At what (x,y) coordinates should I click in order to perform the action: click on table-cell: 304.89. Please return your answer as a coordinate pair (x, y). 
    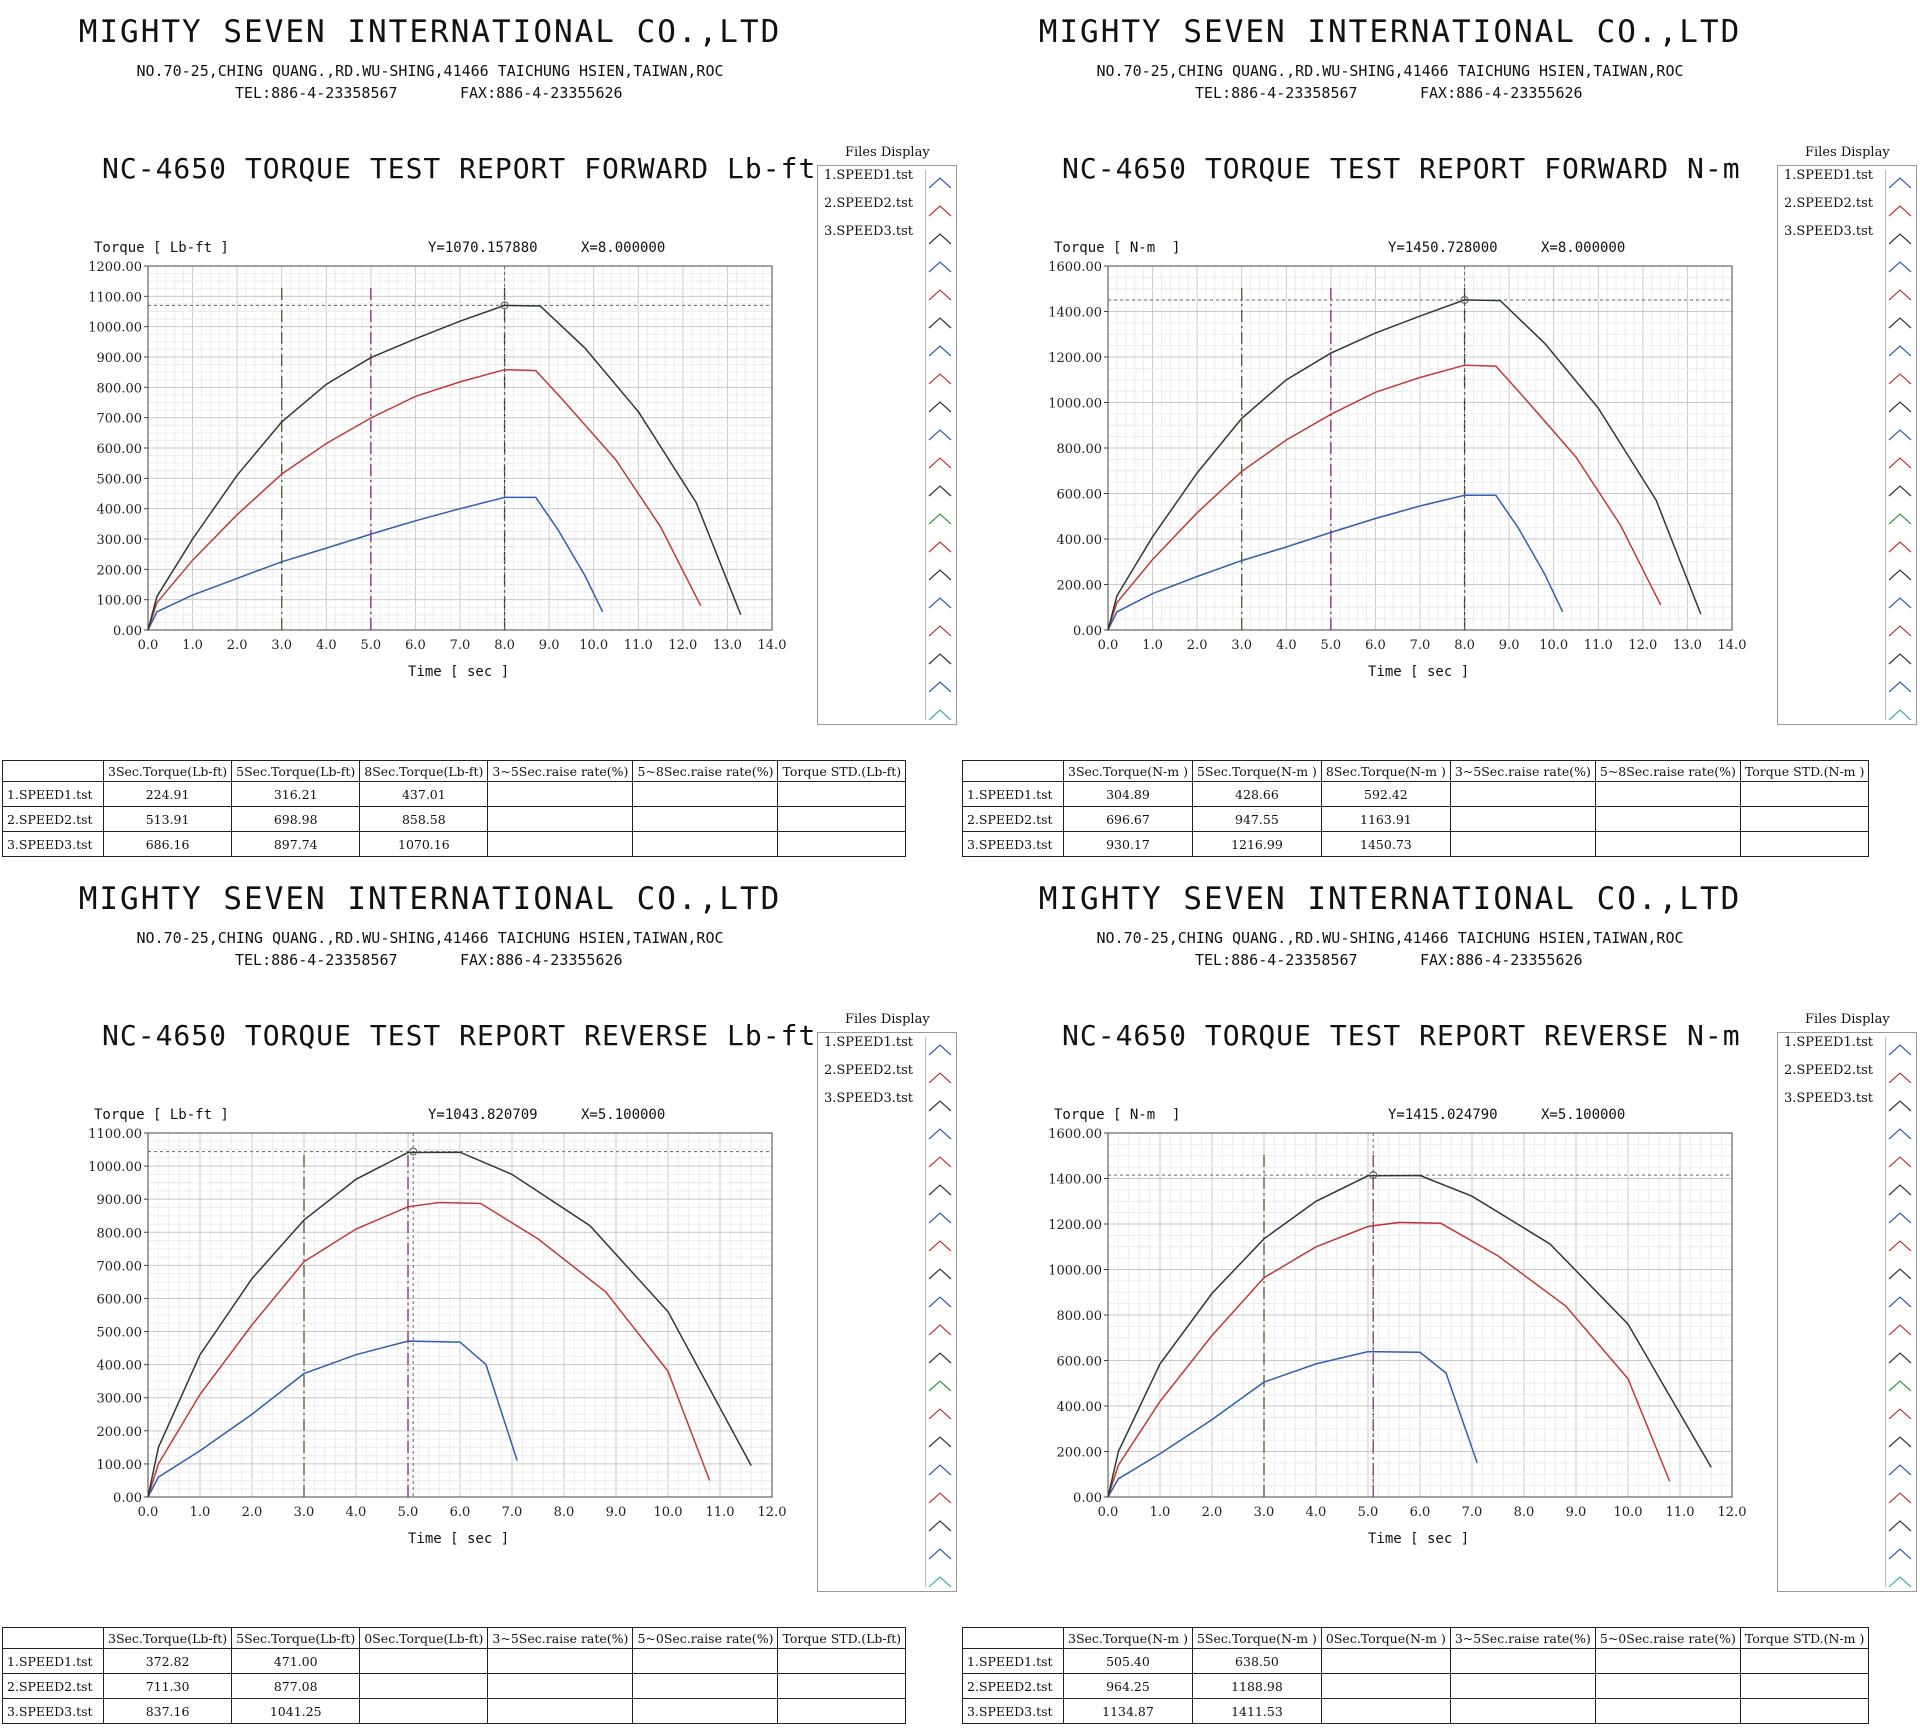
    Looking at the image, I should click on (1128, 794).